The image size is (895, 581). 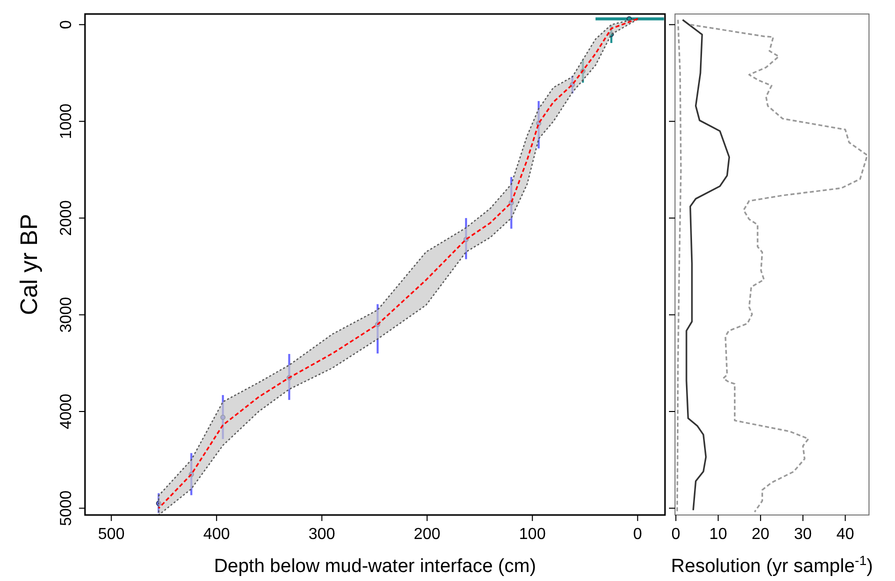 I want to click on x-tick-label: 30, so click(x=803, y=534).